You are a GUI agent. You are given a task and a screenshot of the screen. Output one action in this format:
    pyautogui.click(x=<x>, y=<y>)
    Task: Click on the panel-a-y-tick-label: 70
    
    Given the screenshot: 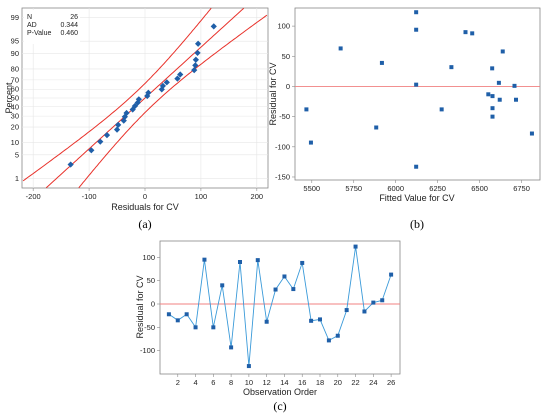 What is the action you would take?
    pyautogui.click(x=15, y=79)
    